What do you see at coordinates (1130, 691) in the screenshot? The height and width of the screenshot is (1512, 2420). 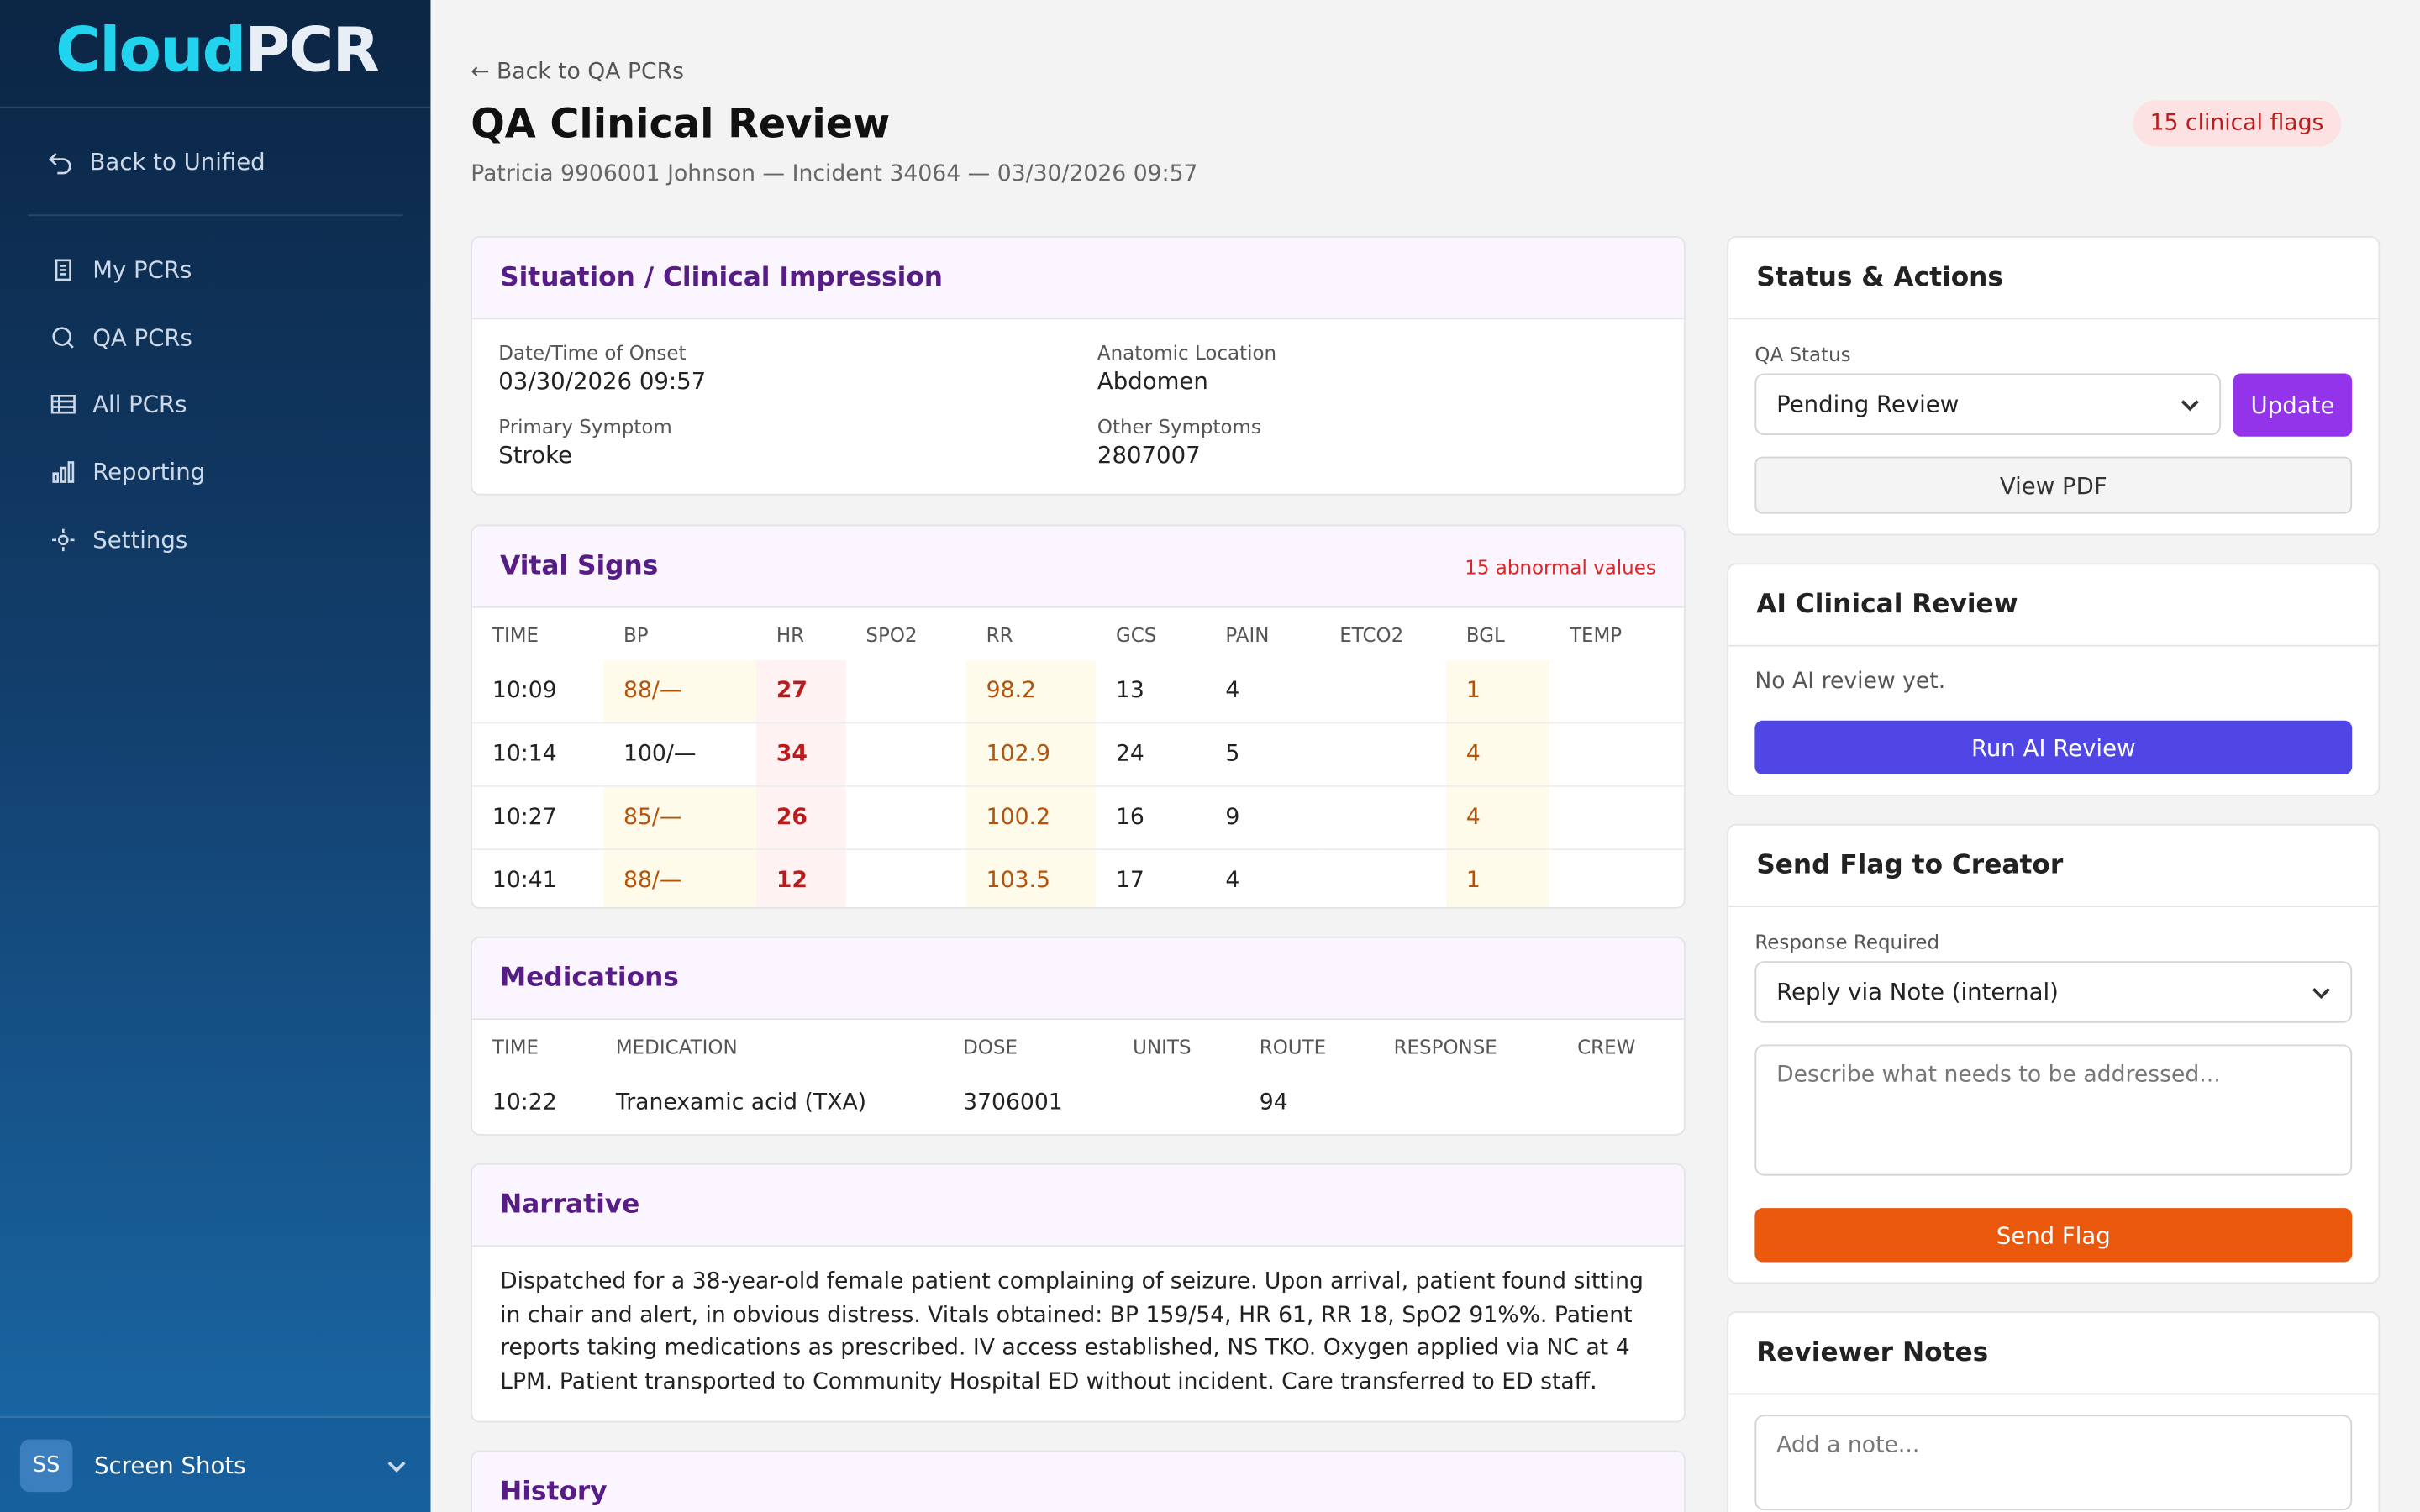 I see `table-cell: 13` at bounding box center [1130, 691].